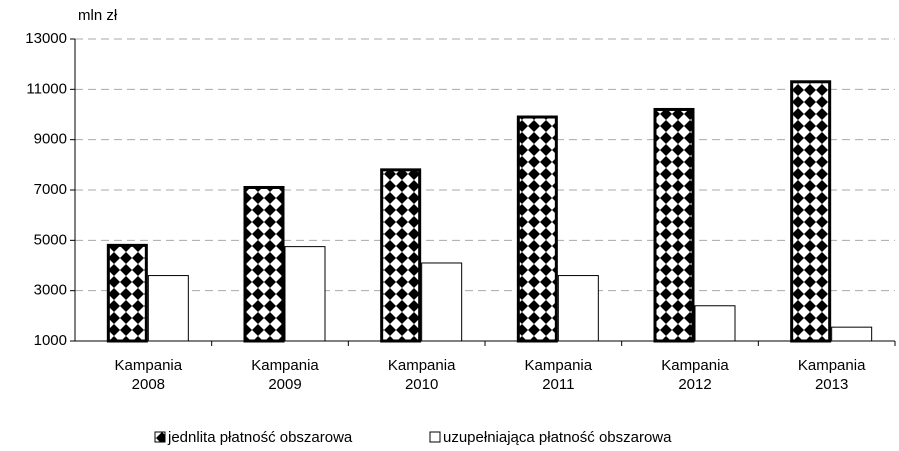 This screenshot has width=899, height=451. Describe the element at coordinates (50, 290) in the screenshot. I see `y-tick-label: 3000` at that location.